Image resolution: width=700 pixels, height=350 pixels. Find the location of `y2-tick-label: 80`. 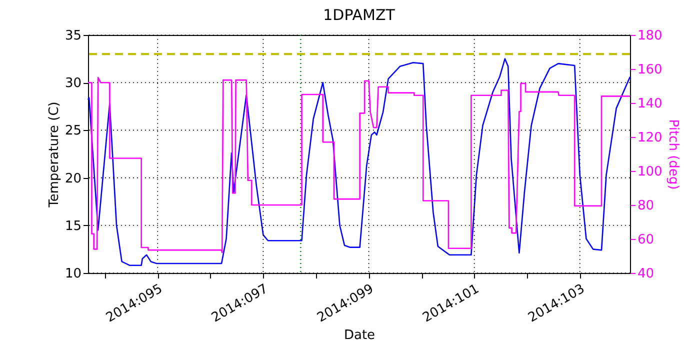

y2-tick-label: 80 is located at coordinates (646, 206).